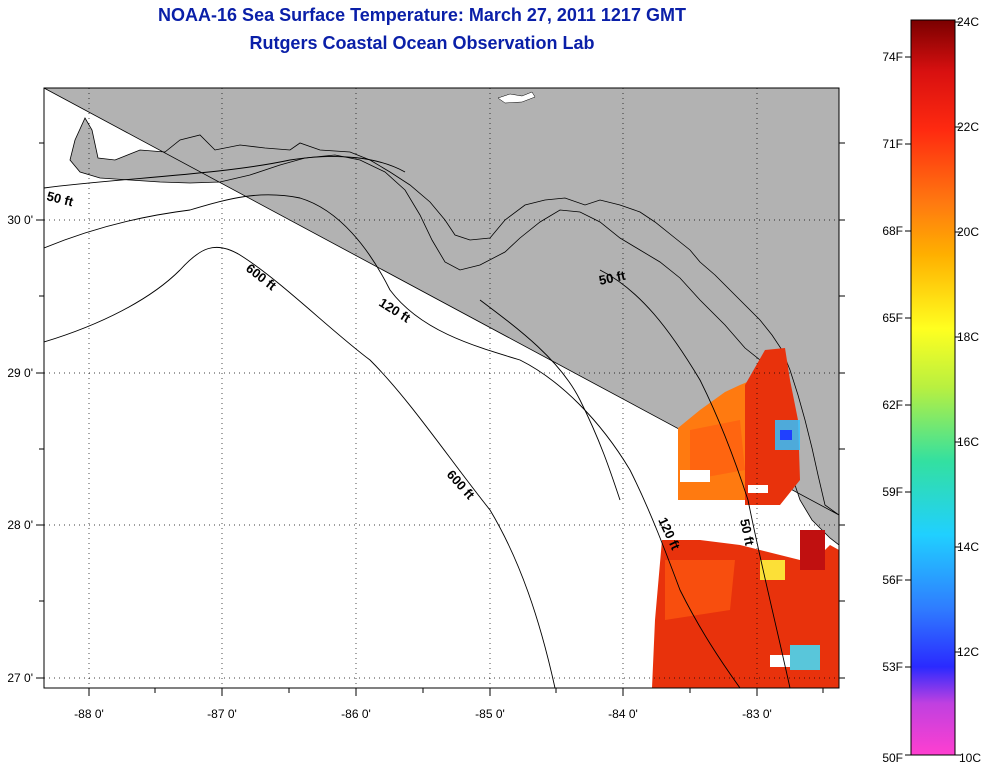  I want to click on contour-50ft-east, so click(695, 478).